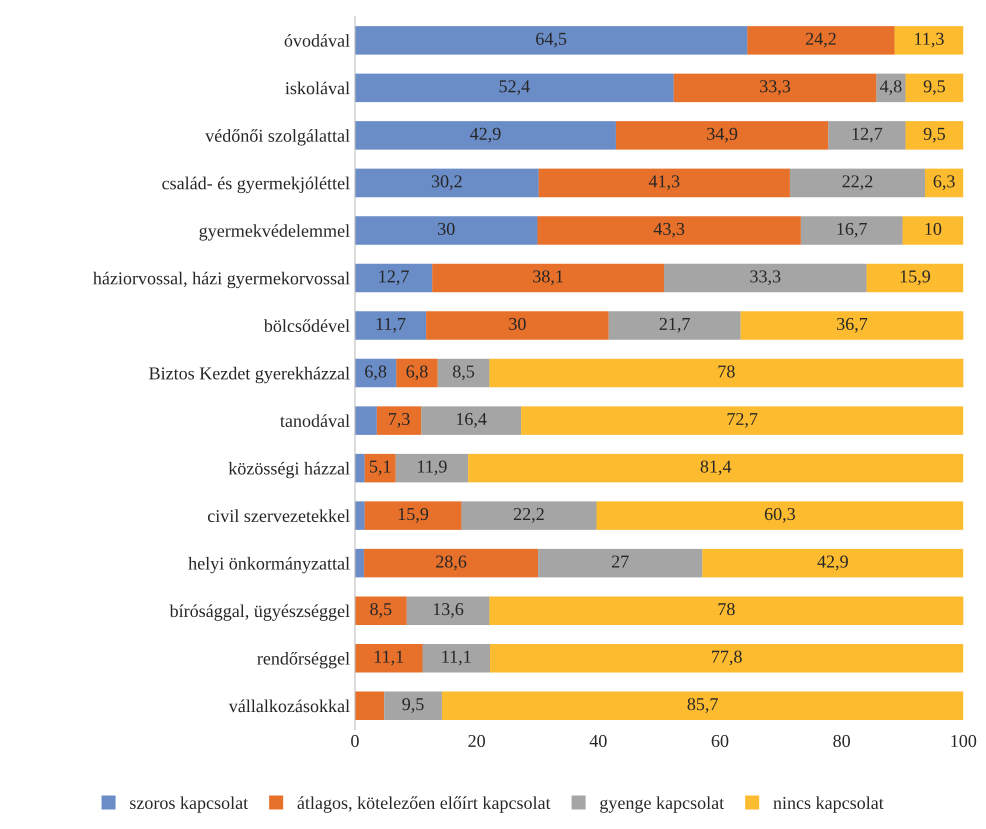 The width and height of the screenshot is (986, 829). What do you see at coordinates (189, 804) in the screenshot?
I see `legend-label: szoros kapcsolat` at bounding box center [189, 804].